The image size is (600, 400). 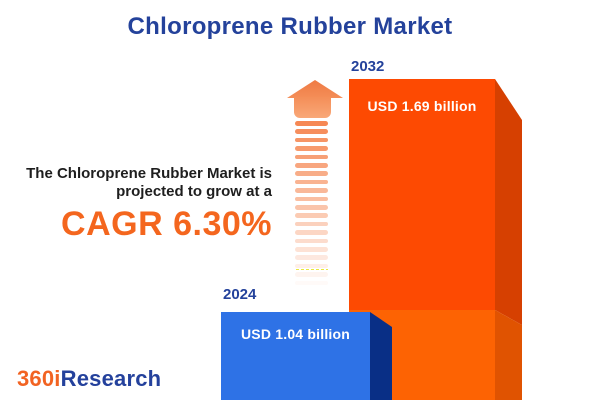 I want to click on bar-2032-front-upper, so click(x=422, y=194).